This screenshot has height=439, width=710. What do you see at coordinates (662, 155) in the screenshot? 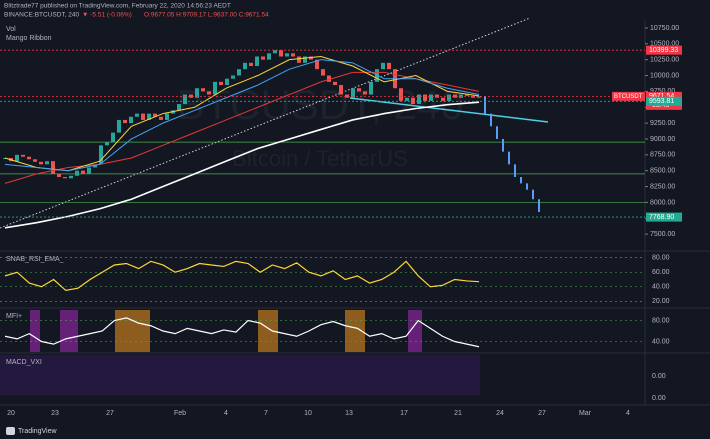
I see `y-tick-label: 8750.00` at bounding box center [662, 155].